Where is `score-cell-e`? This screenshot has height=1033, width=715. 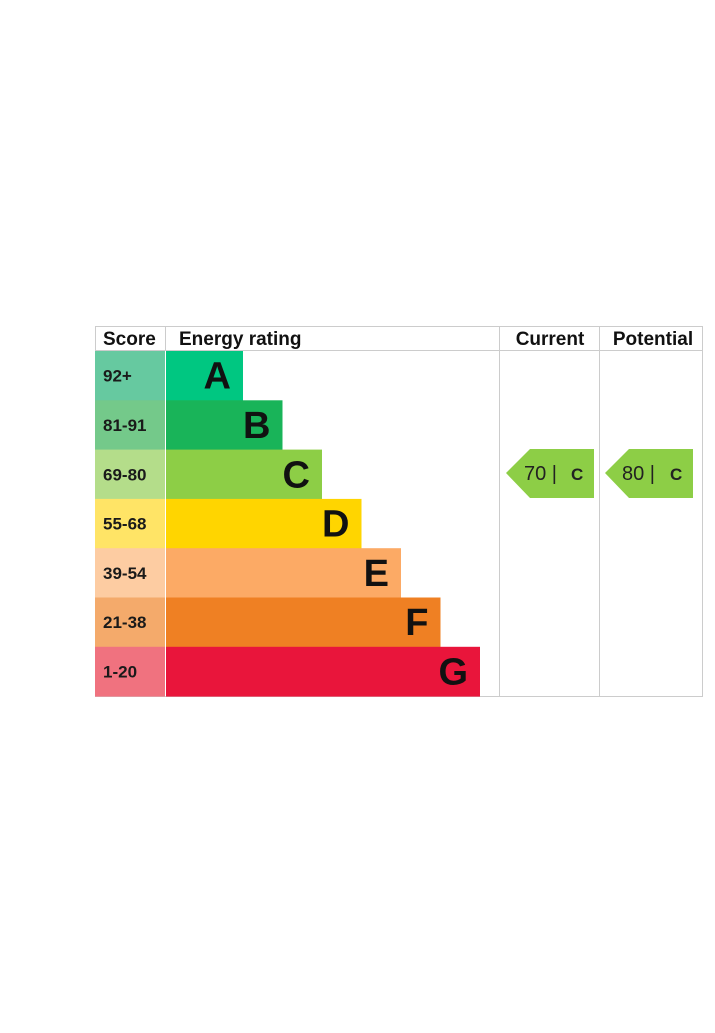
score-cell-e is located at coordinates (130, 573).